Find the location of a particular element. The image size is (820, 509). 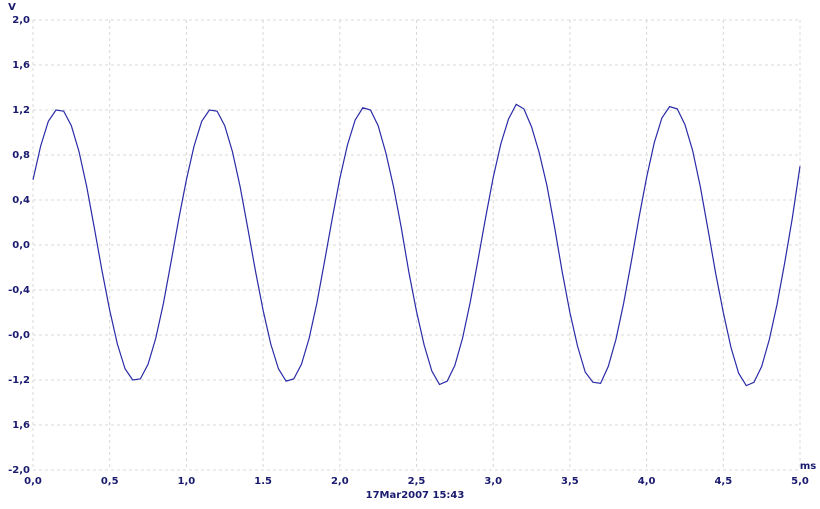

x-tick-label: 3,5 is located at coordinates (570, 481).